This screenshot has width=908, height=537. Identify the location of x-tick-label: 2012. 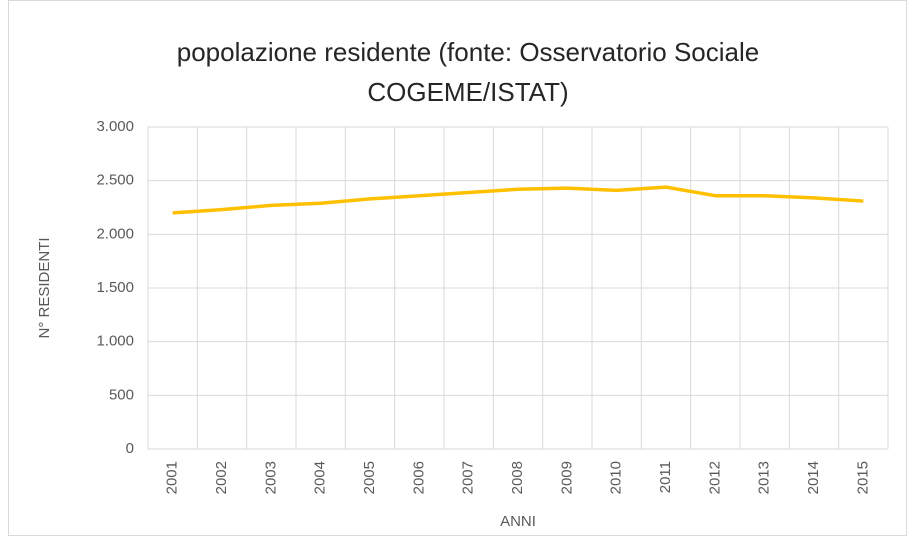
(714, 477).